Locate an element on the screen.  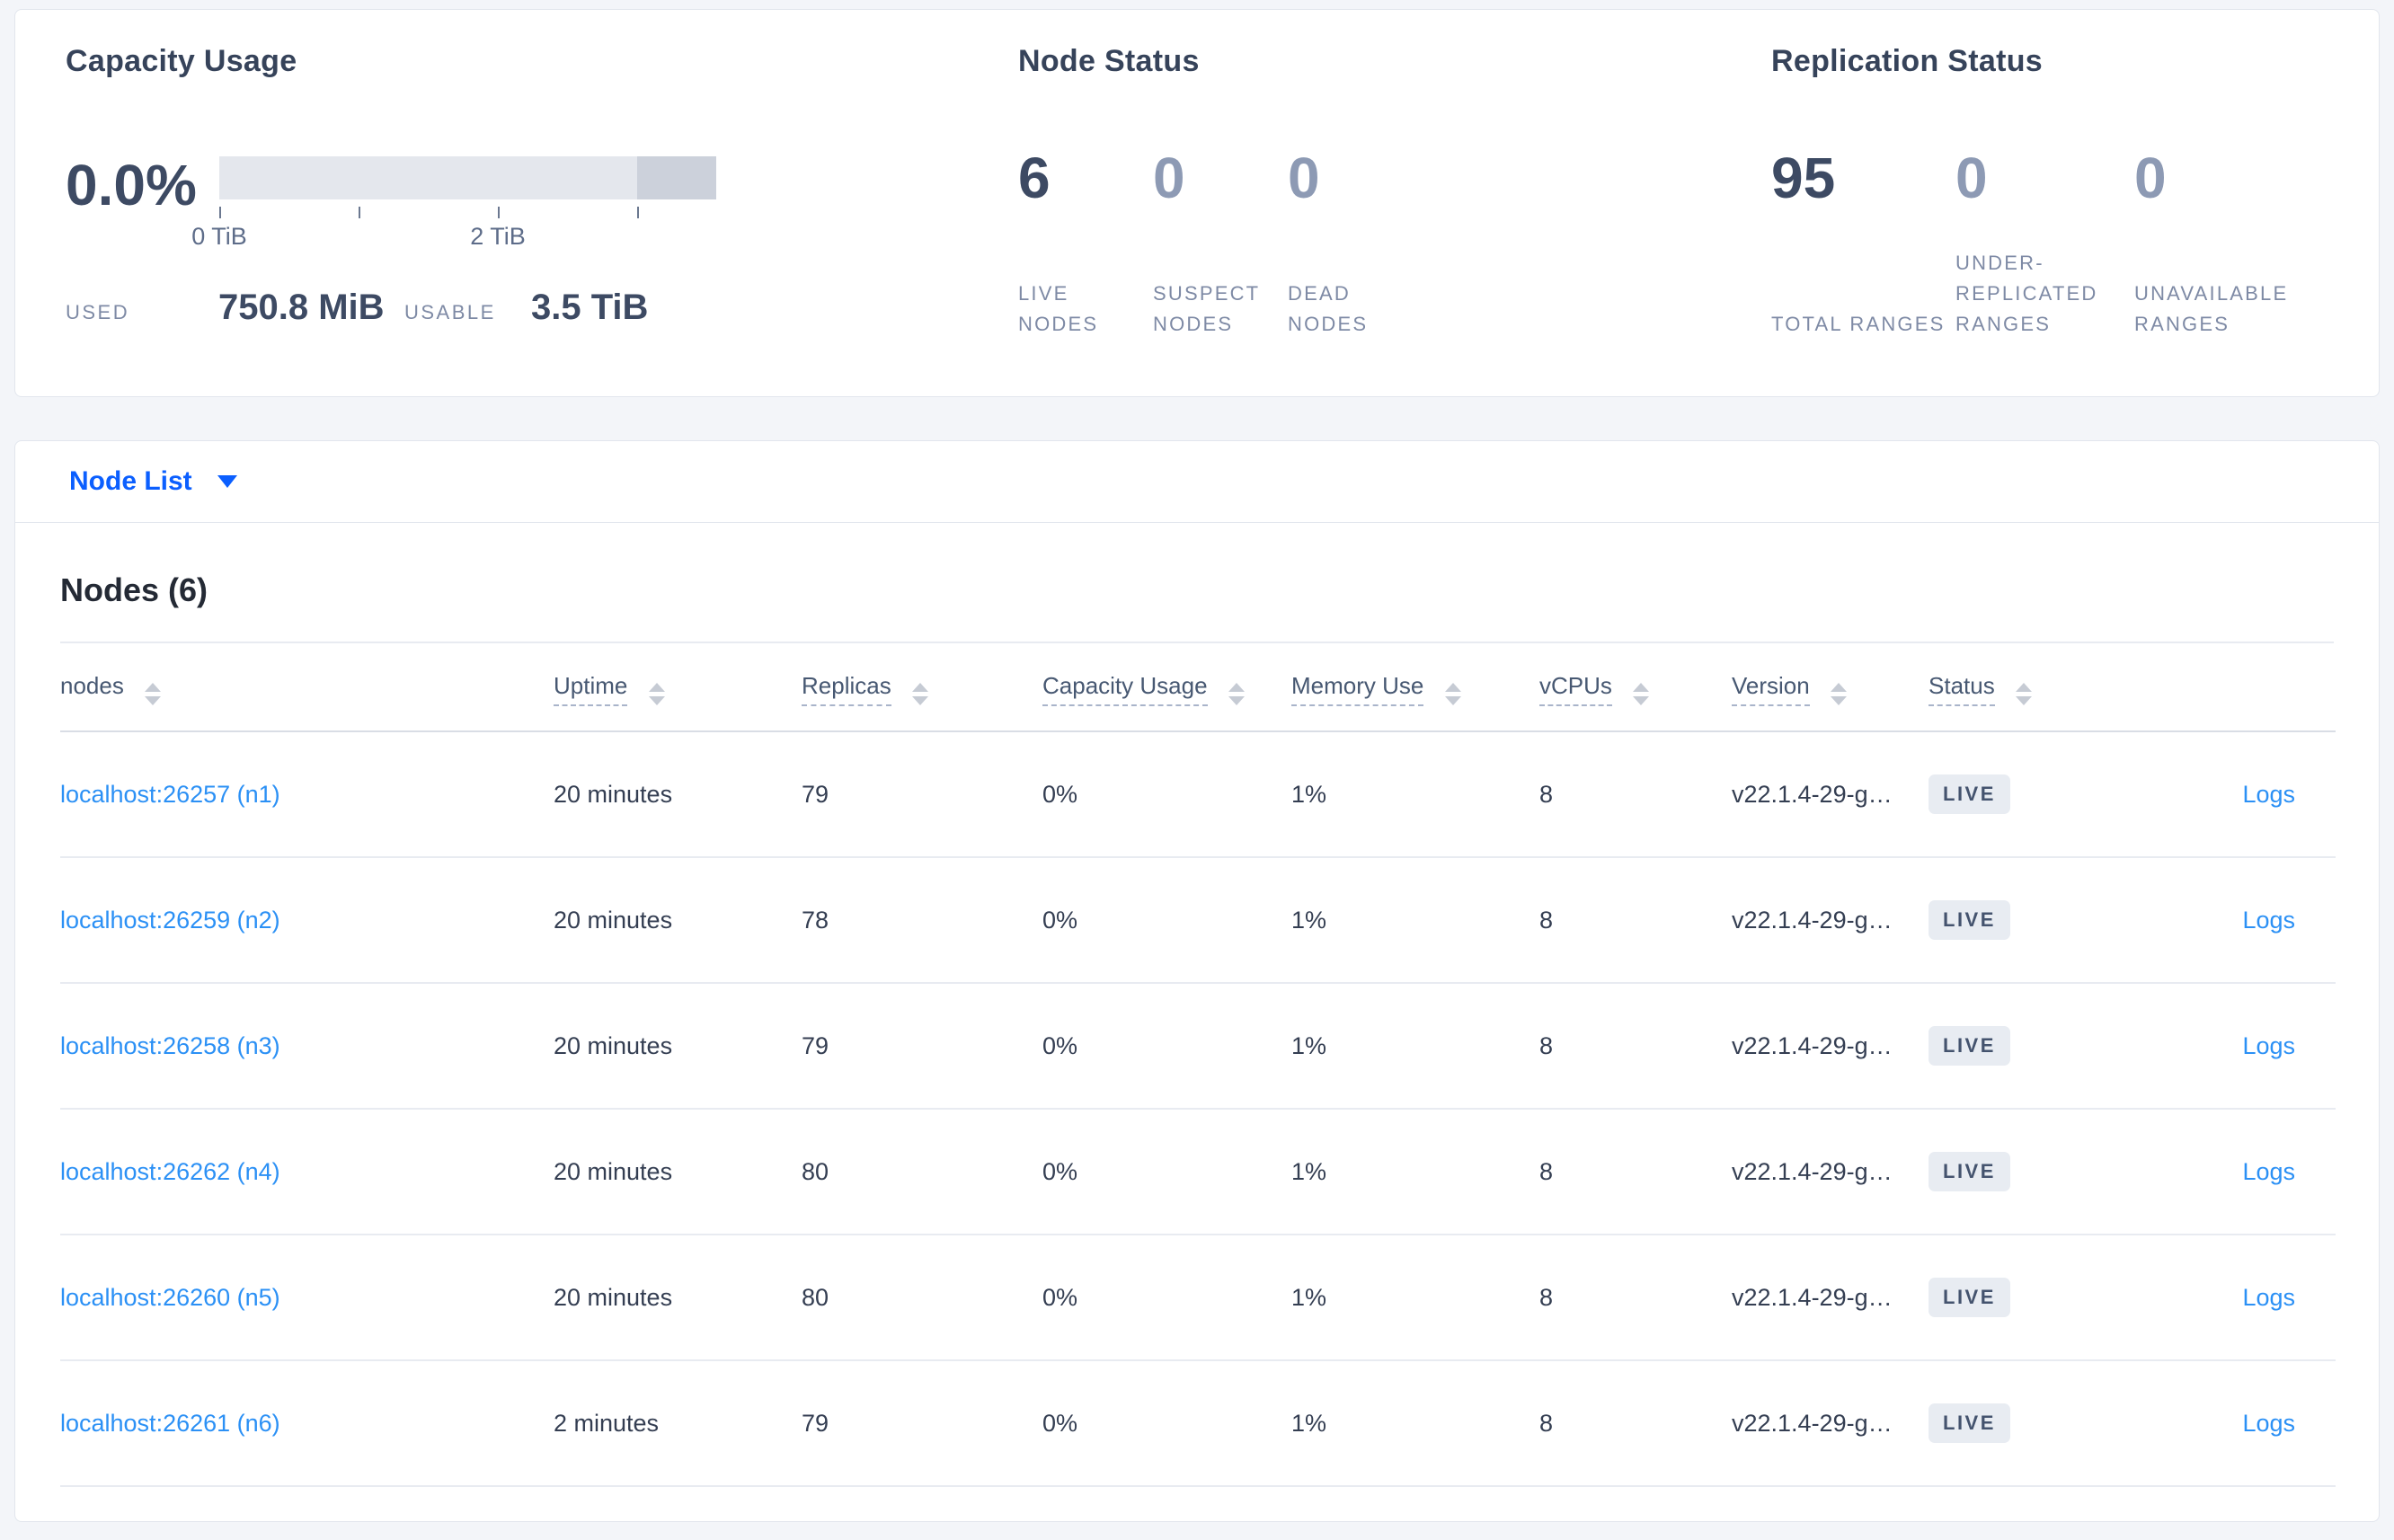
column-header-memory-use: Memory Use is located at coordinates (1415, 687).